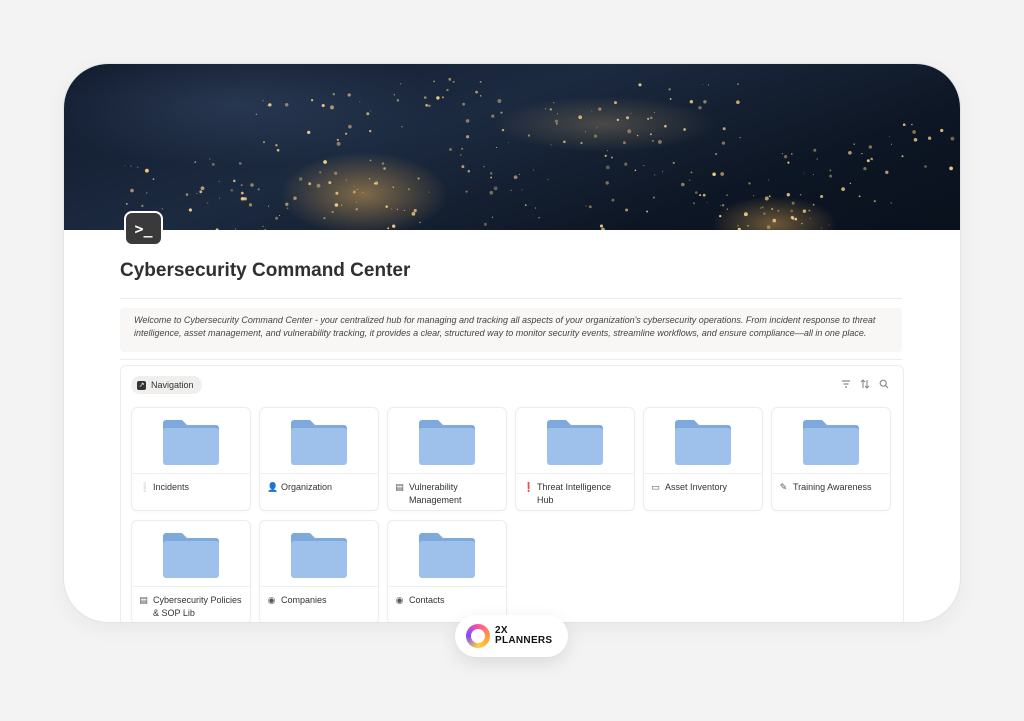 This screenshot has width=1024, height=721. I want to click on terminal-icon: >_, so click(143, 228).